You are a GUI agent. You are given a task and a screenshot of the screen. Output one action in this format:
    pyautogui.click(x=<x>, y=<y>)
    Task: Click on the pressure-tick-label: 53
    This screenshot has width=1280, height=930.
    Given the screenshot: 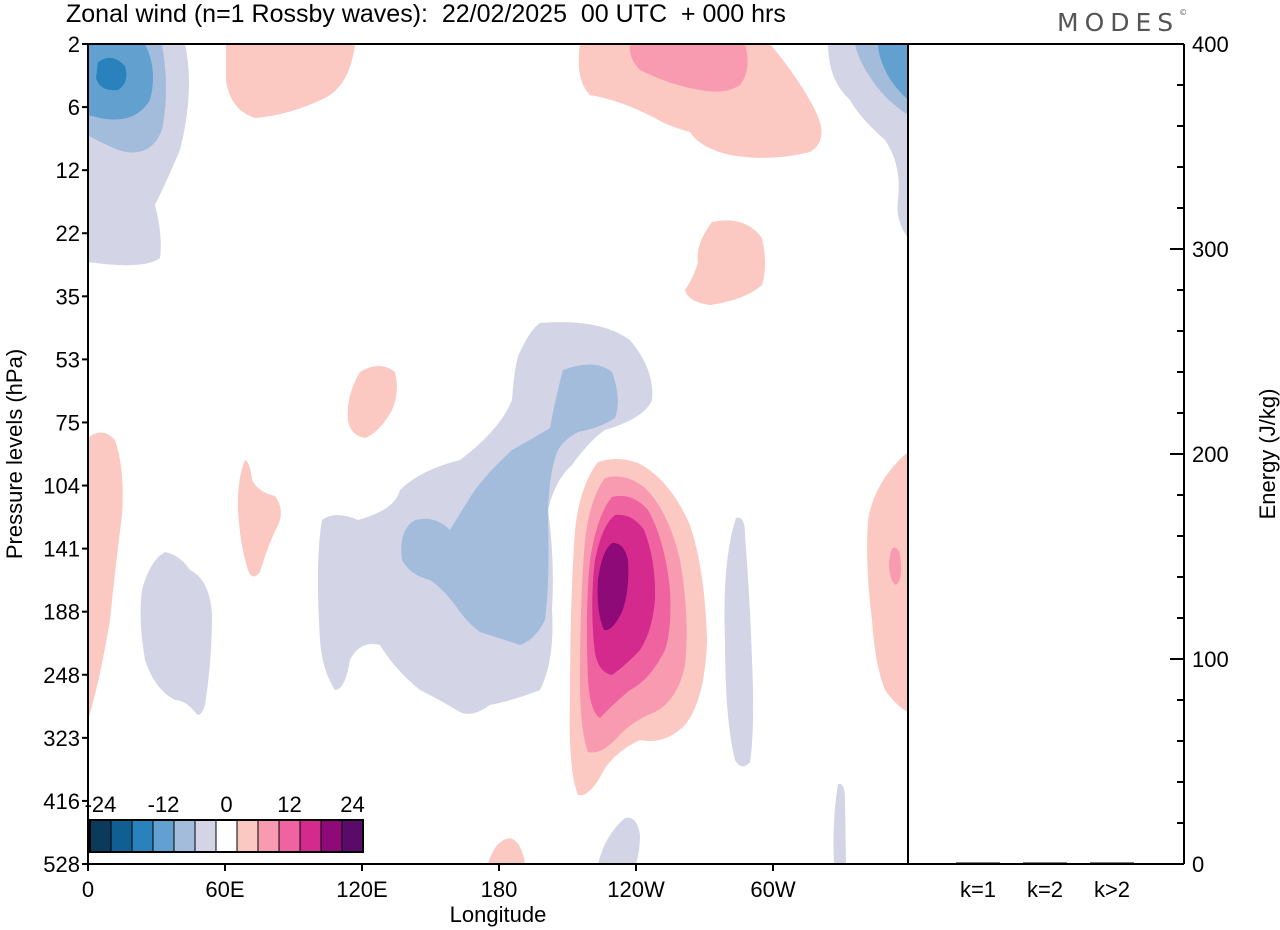 What is the action you would take?
    pyautogui.click(x=68, y=359)
    